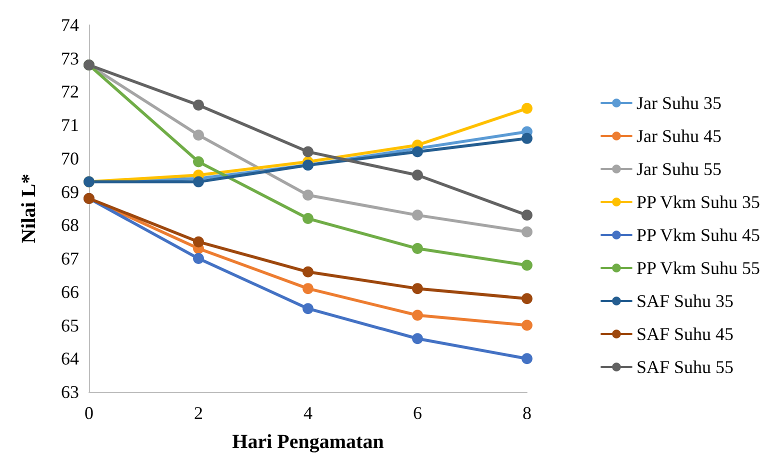 The image size is (771, 470). I want to click on x-axis-title: Hari Pengamatan, so click(308, 442).